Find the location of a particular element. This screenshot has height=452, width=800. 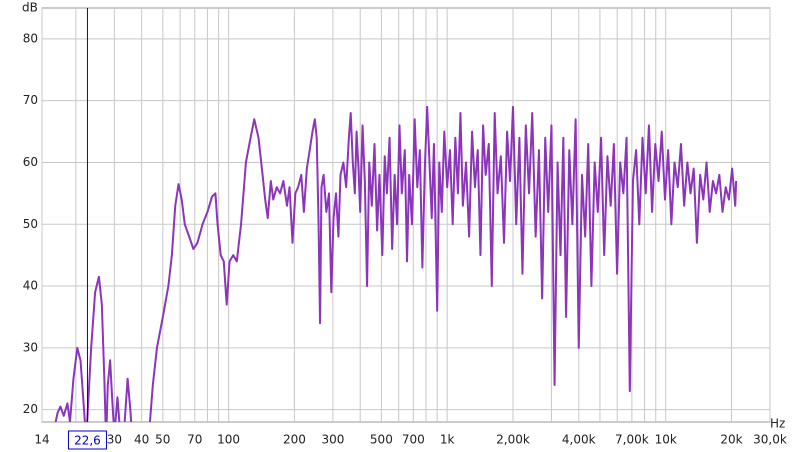

x-tick-label: 70 is located at coordinates (194, 440).